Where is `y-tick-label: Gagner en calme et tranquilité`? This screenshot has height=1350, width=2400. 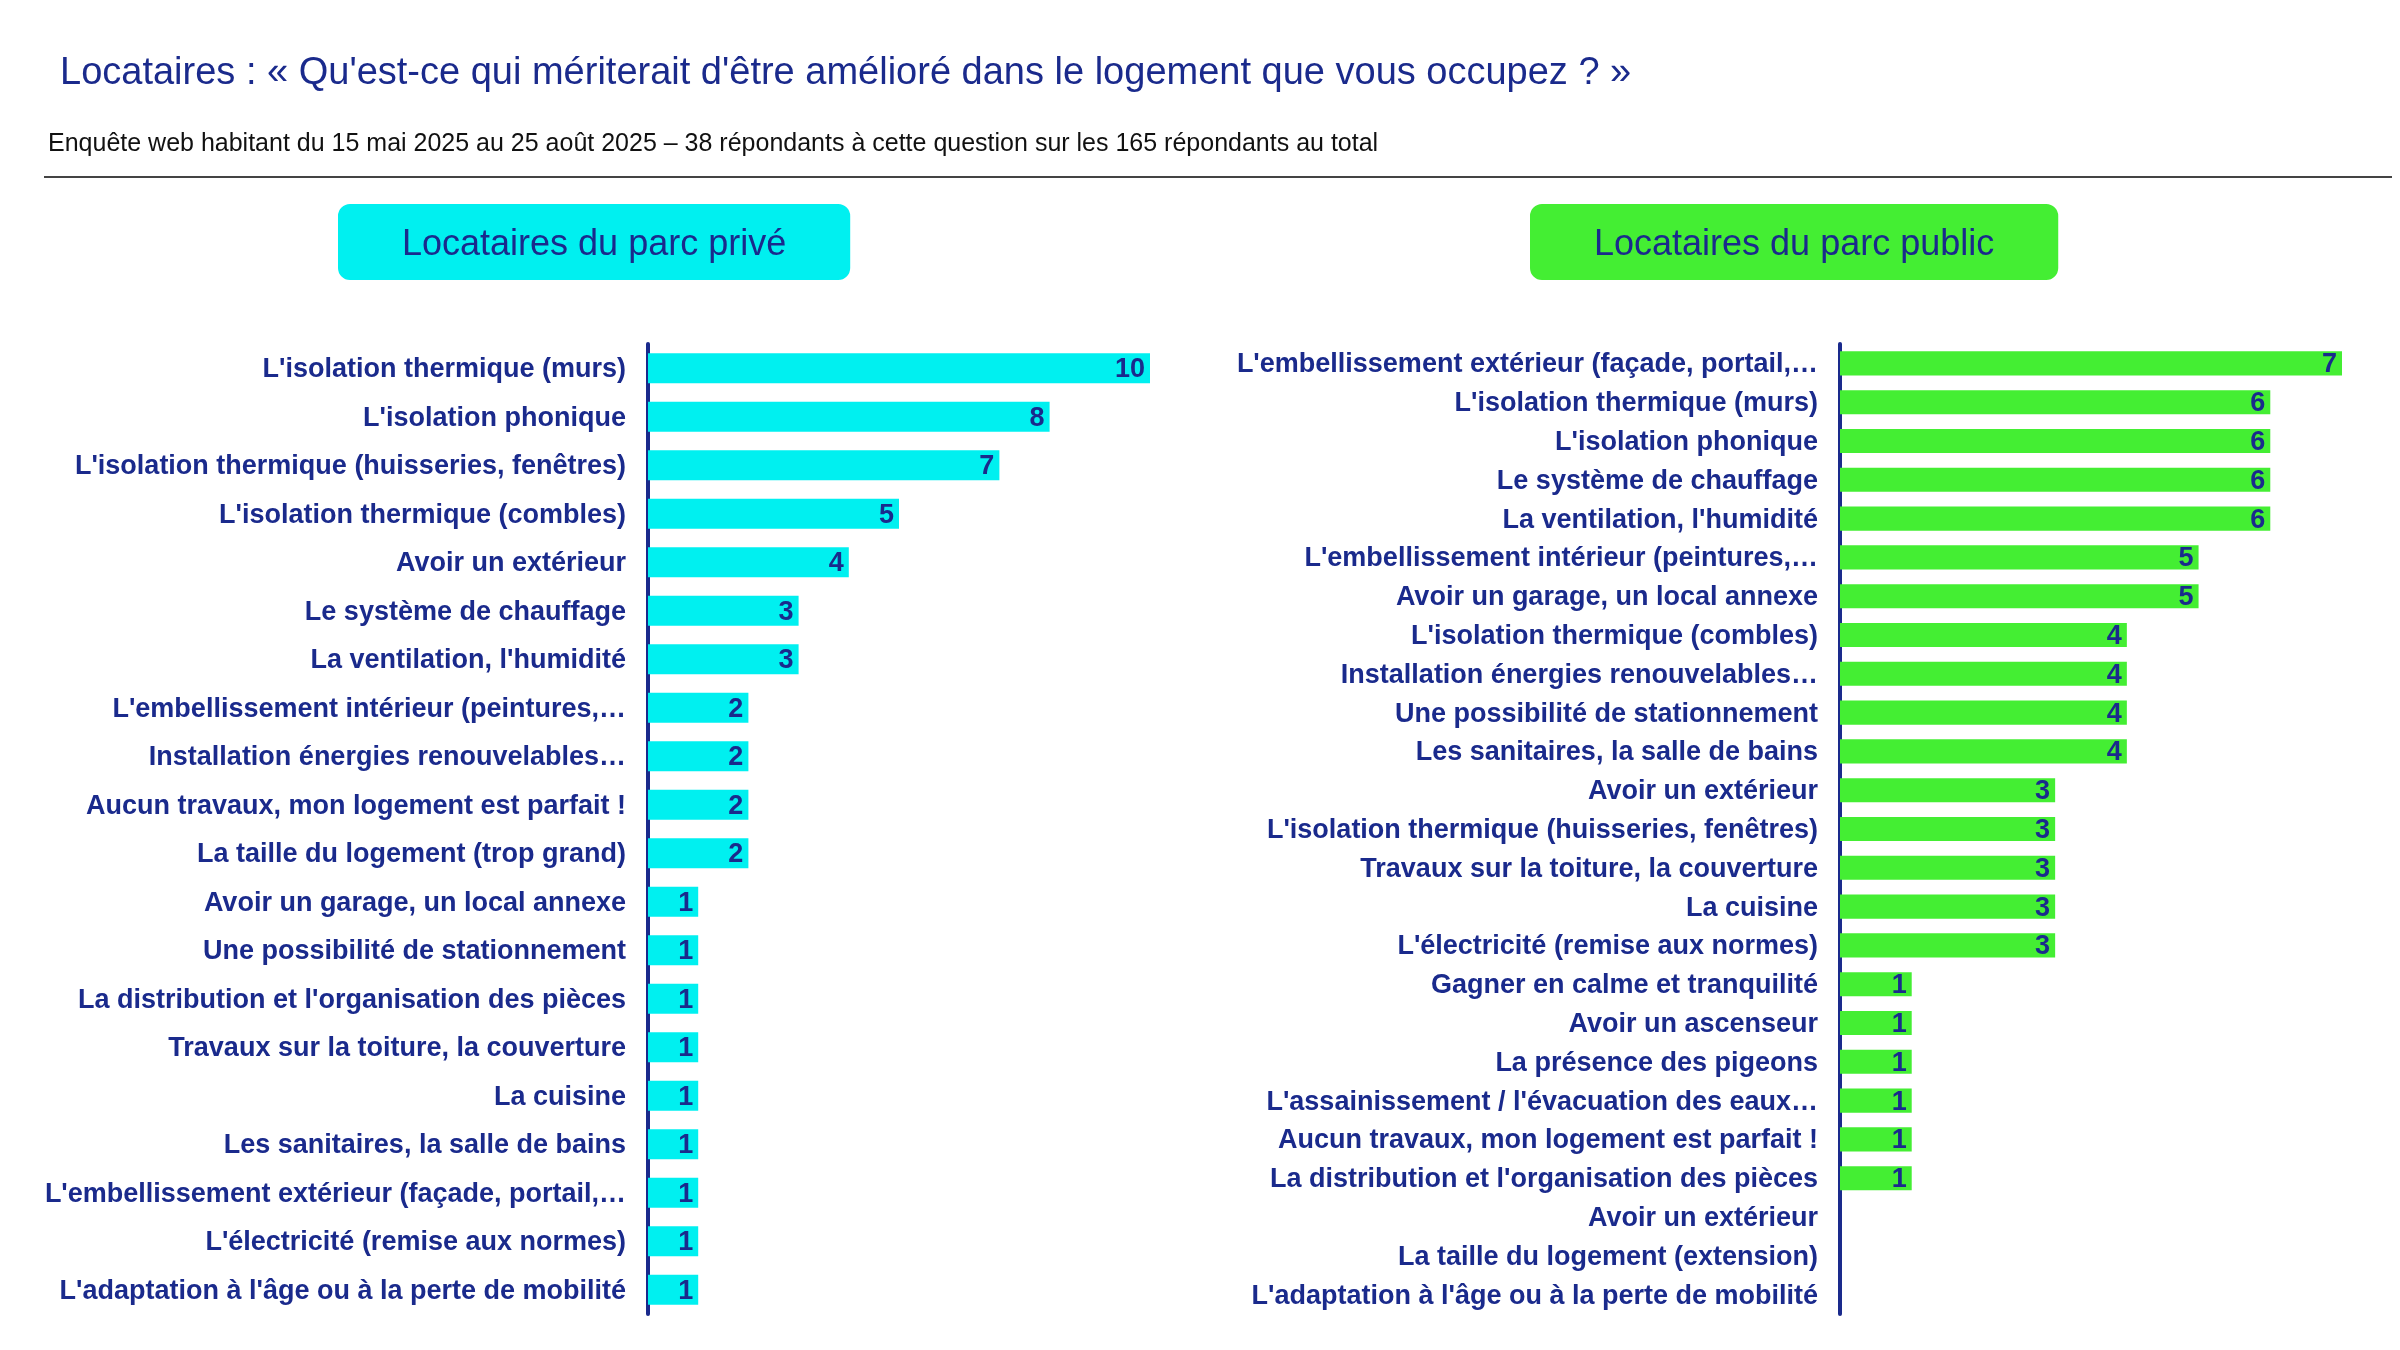
y-tick-label: Gagner en calme et tranquilité is located at coordinates (1624, 984).